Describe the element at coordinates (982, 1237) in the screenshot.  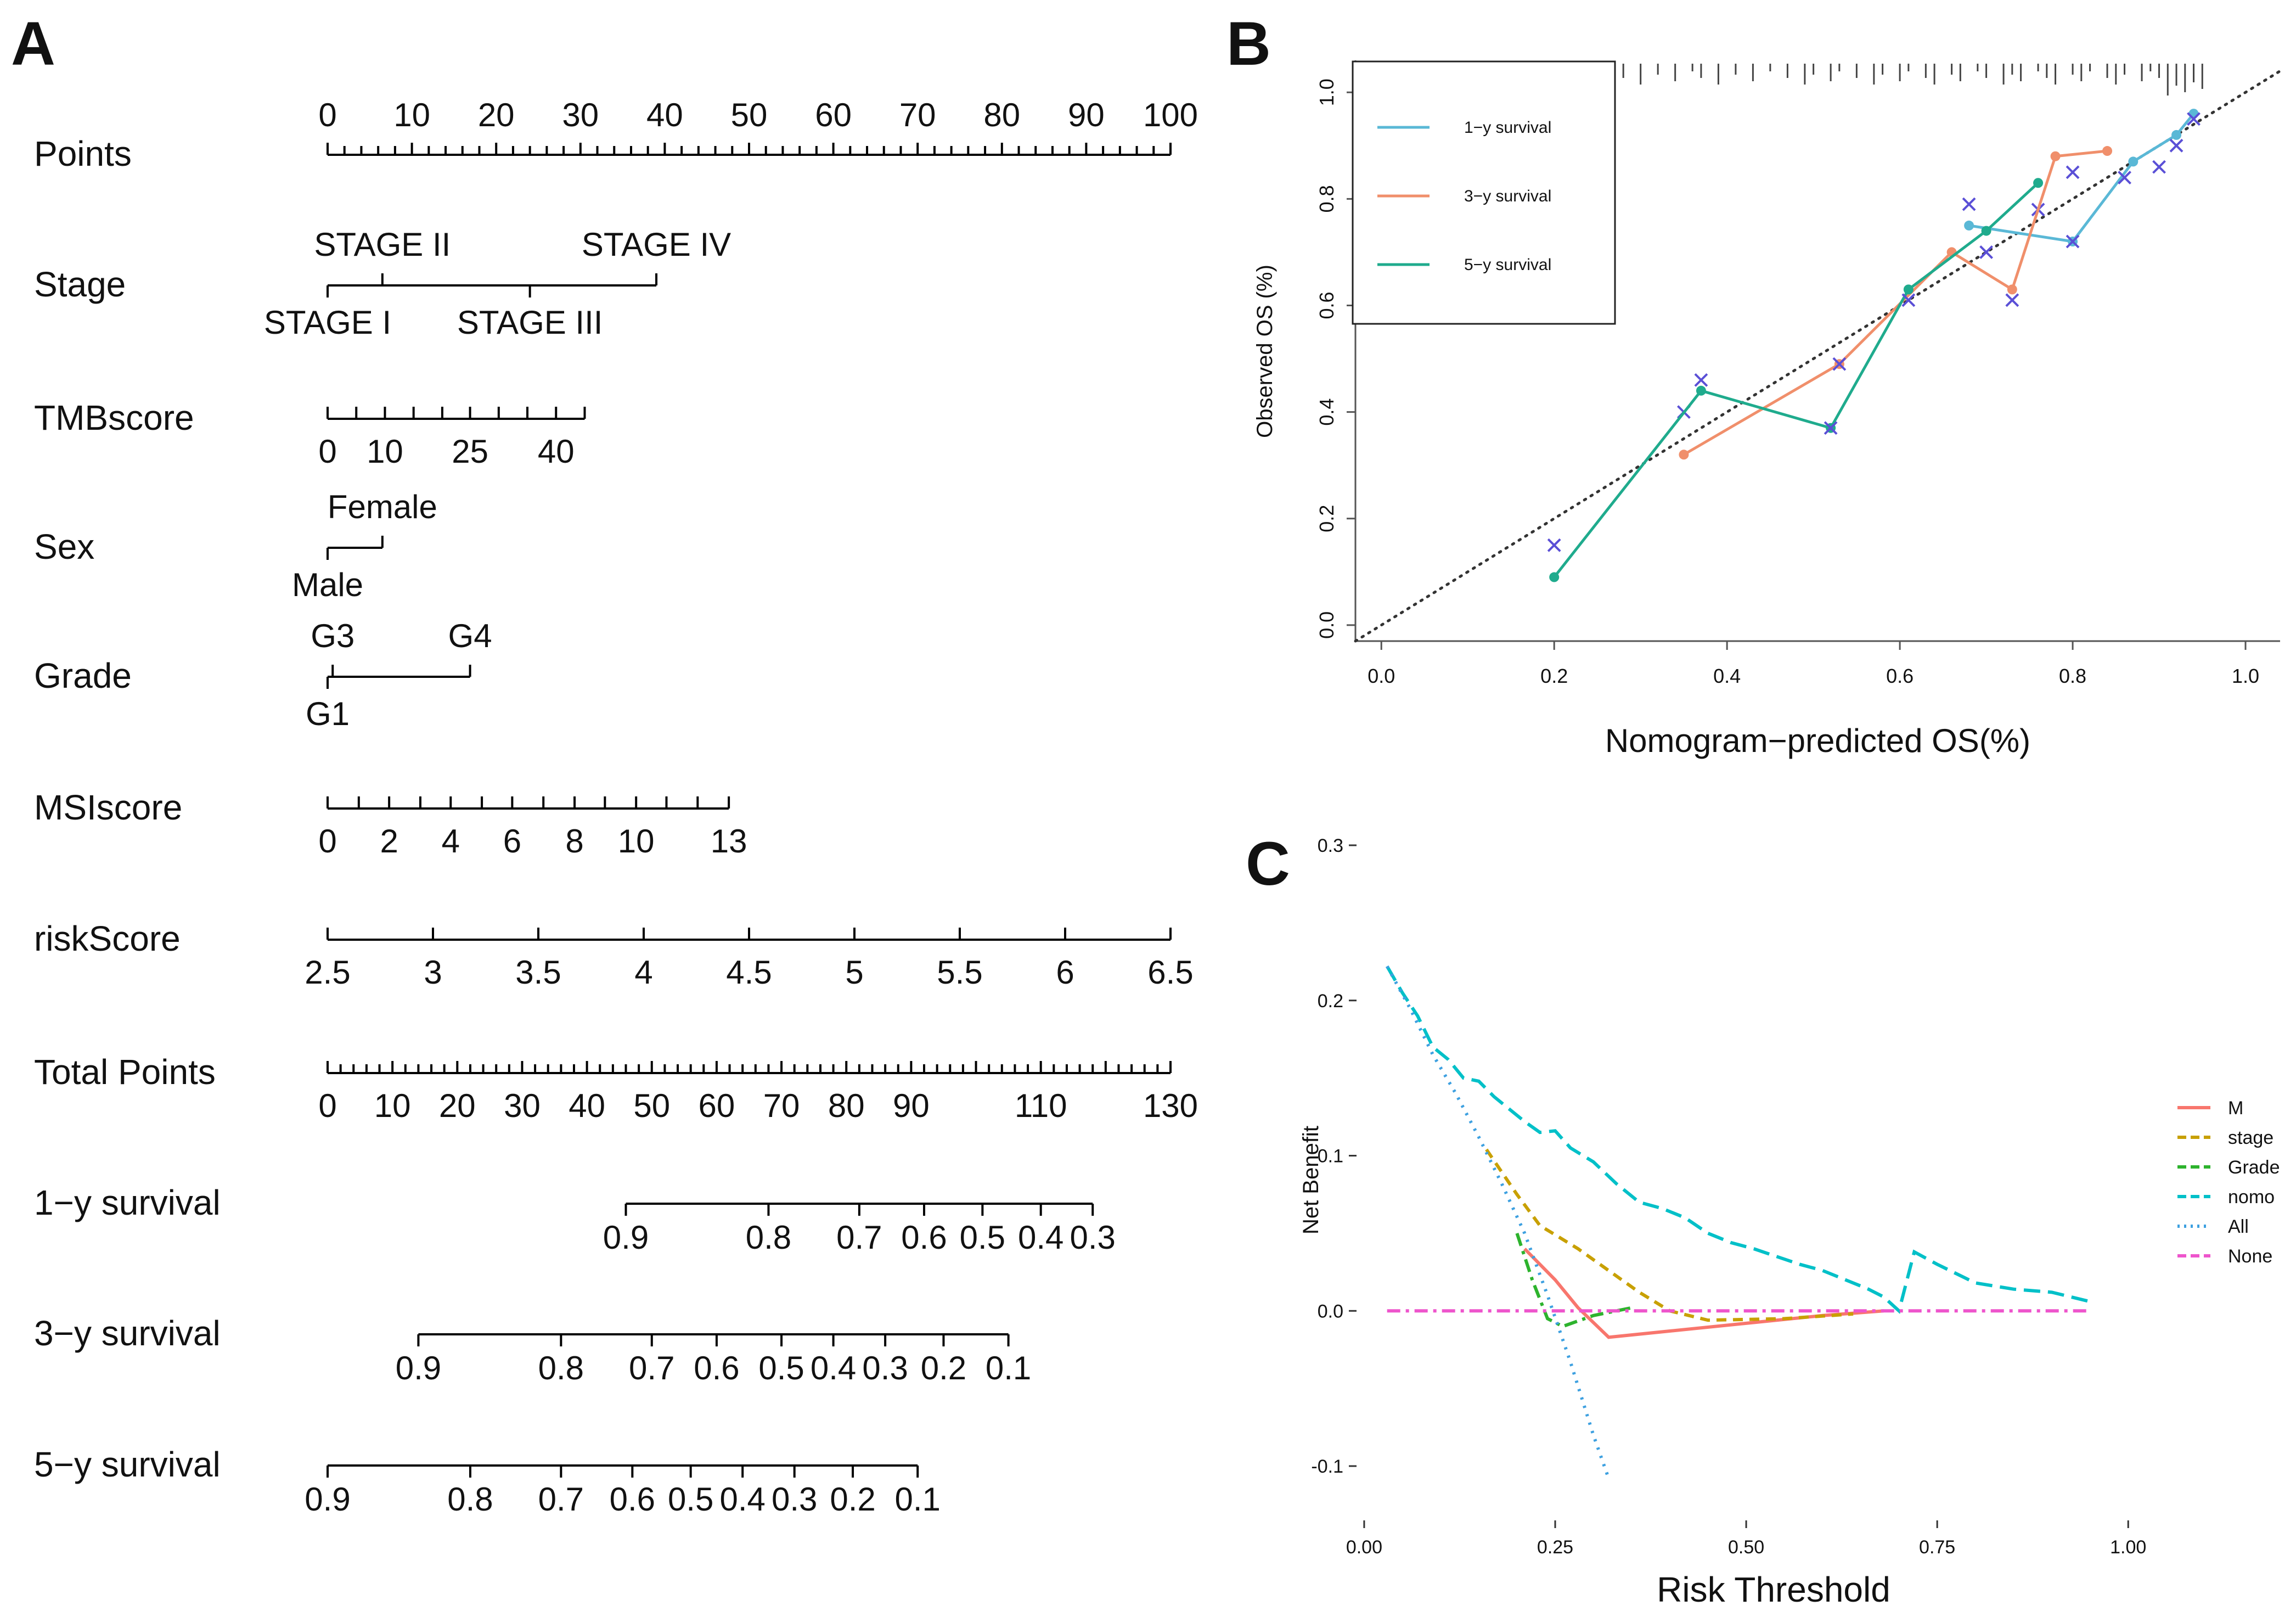
I see `surv1-tick-label: 0.5` at that location.